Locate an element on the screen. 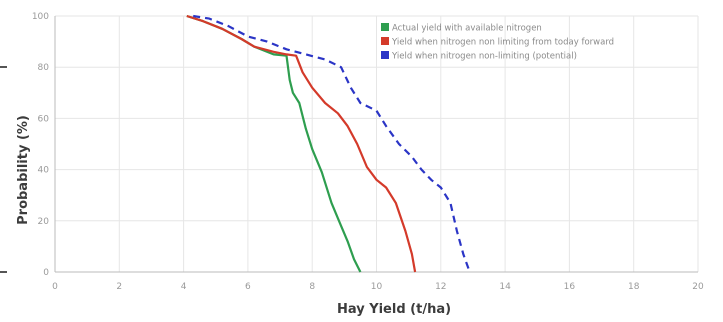 The image size is (723, 322). x-tick-label: 10 is located at coordinates (377, 287).